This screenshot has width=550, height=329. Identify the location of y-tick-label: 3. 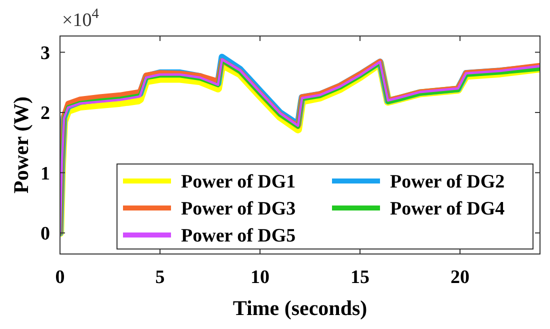
(45, 53).